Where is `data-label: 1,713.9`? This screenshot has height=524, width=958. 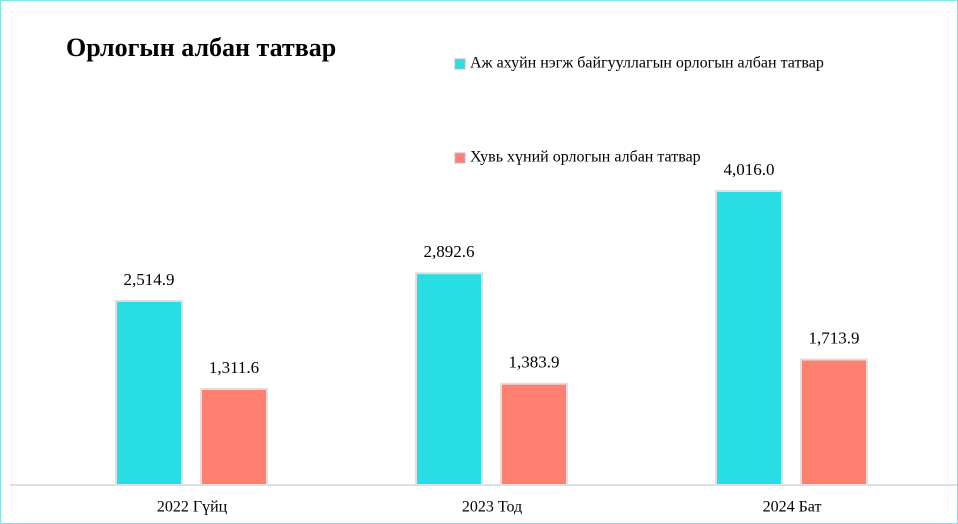
data-label: 1,713.9 is located at coordinates (834, 337).